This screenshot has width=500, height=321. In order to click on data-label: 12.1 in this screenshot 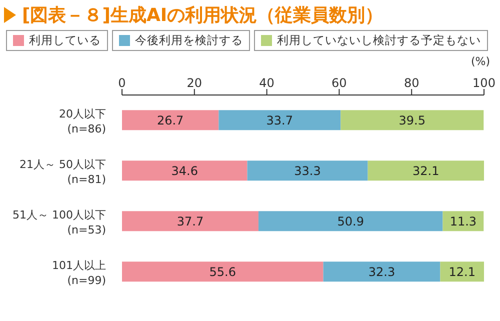, I will do `click(462, 271)`.